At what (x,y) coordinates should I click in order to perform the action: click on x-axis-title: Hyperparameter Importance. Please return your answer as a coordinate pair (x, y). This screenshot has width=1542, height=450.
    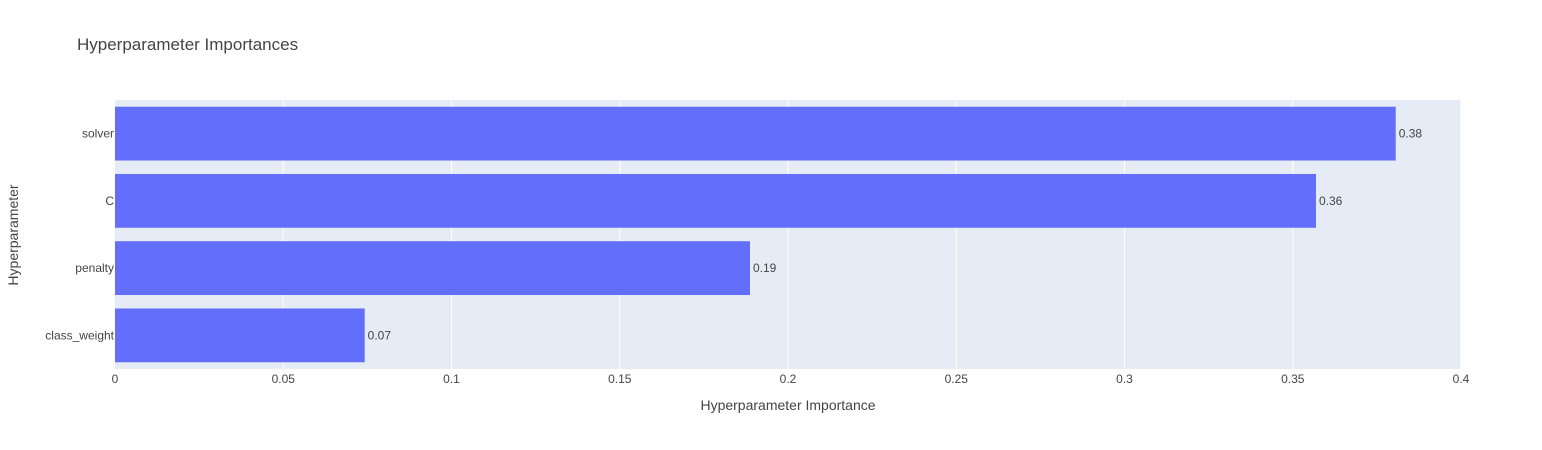
    Looking at the image, I should click on (787, 405).